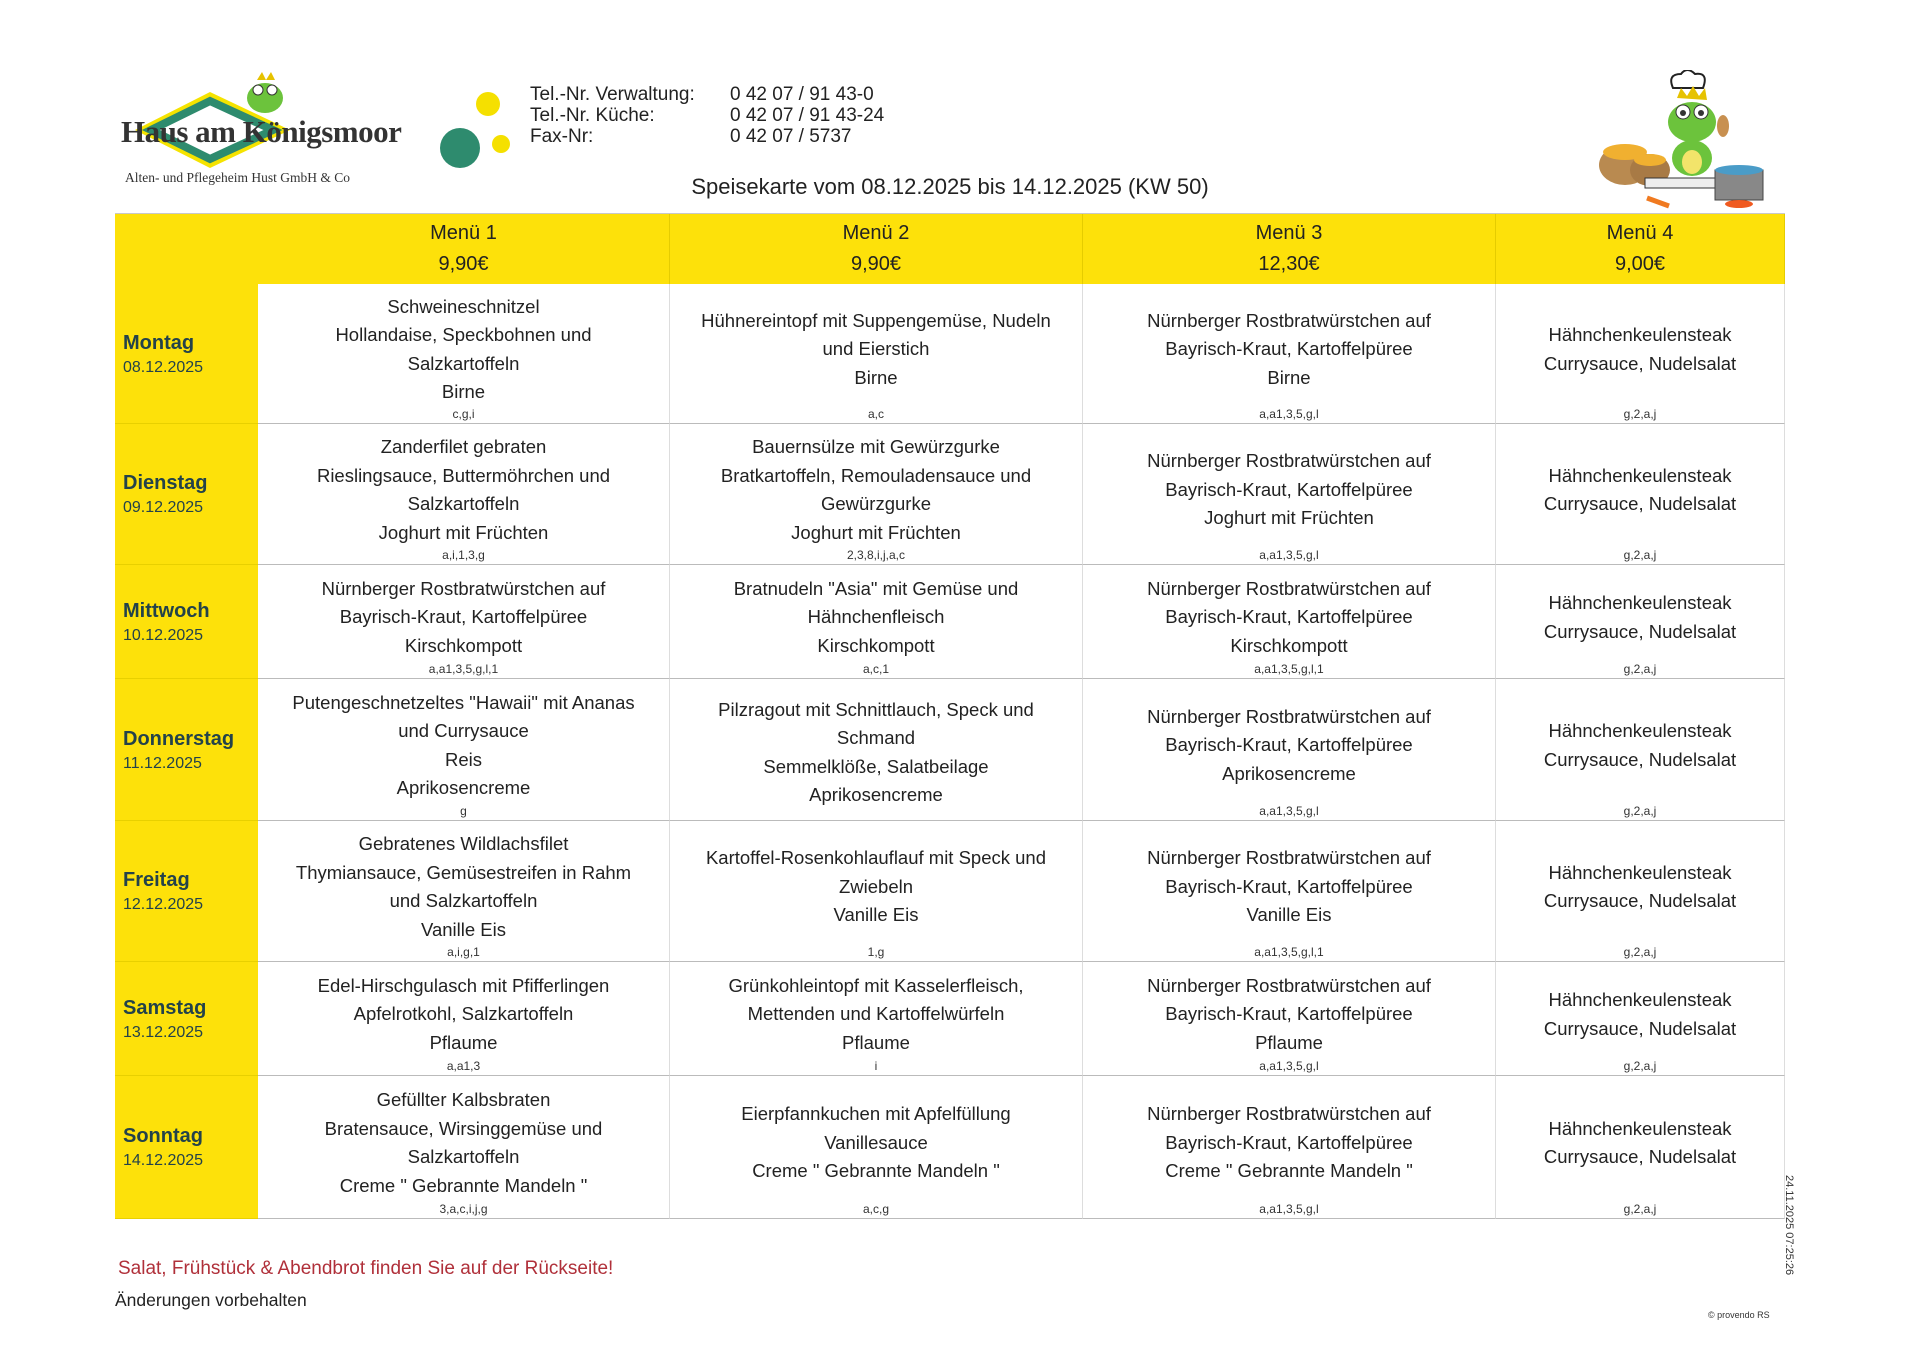  What do you see at coordinates (165, 483) in the screenshot?
I see `day-name: Dienstag` at bounding box center [165, 483].